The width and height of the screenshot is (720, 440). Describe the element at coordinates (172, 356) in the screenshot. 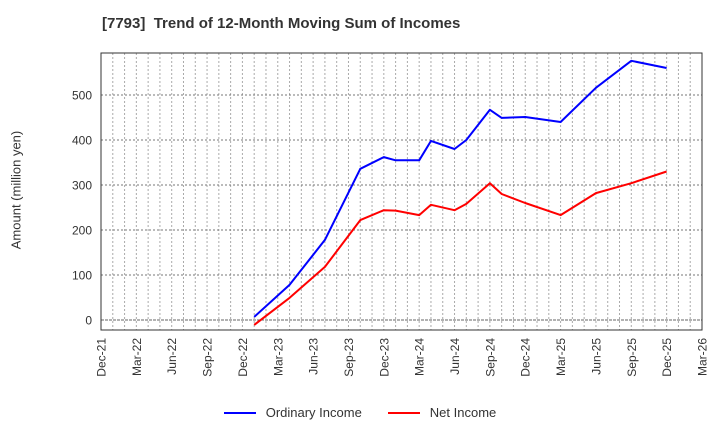

I see `x-tick-label: Jun-22` at that location.